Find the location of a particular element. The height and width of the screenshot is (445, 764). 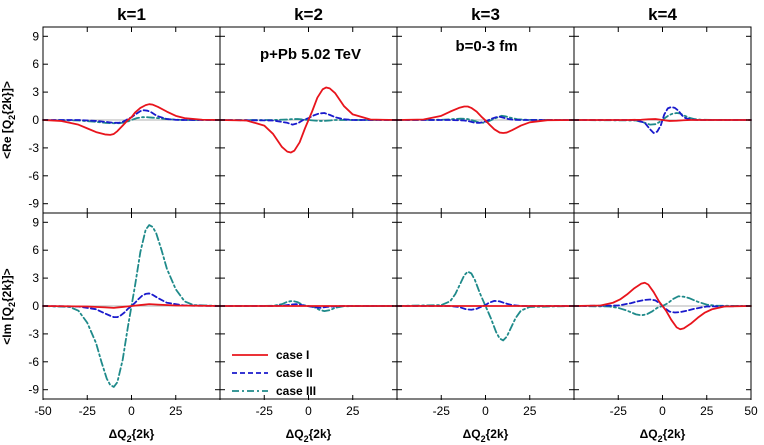

panel-row2-col3 is located at coordinates (485, 306).